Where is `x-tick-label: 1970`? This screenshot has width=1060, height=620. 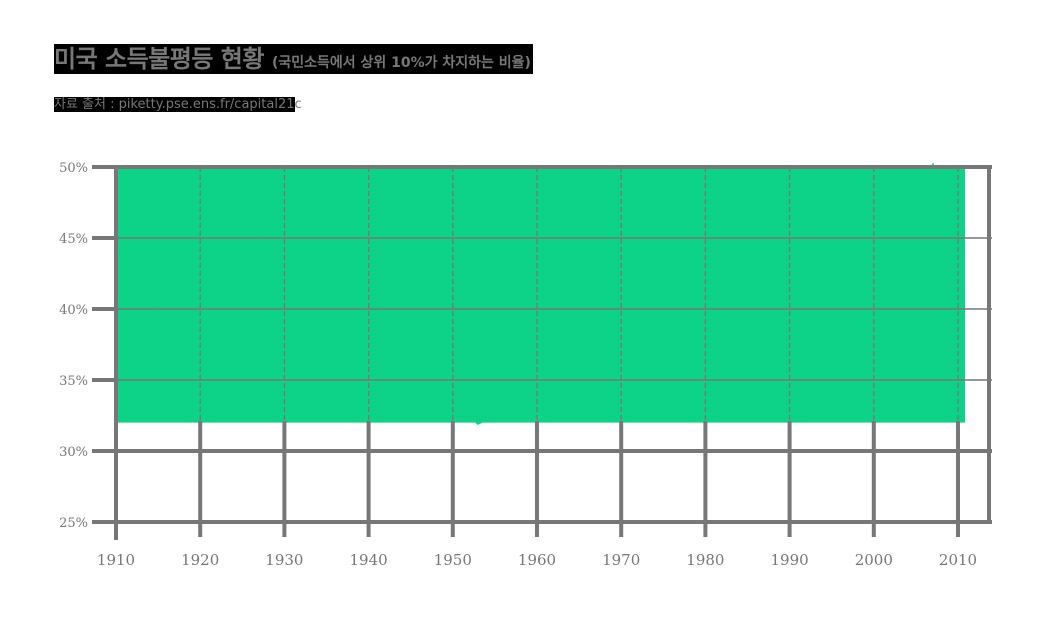
x-tick-label: 1970 is located at coordinates (621, 560).